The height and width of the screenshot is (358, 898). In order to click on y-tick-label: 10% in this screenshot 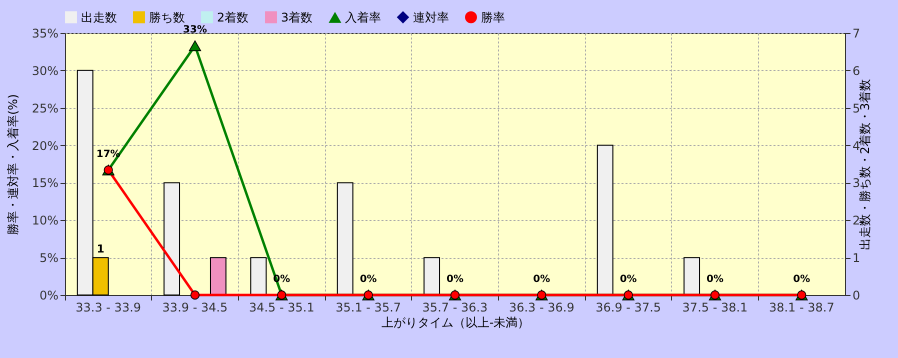, I will do `click(45, 221)`.